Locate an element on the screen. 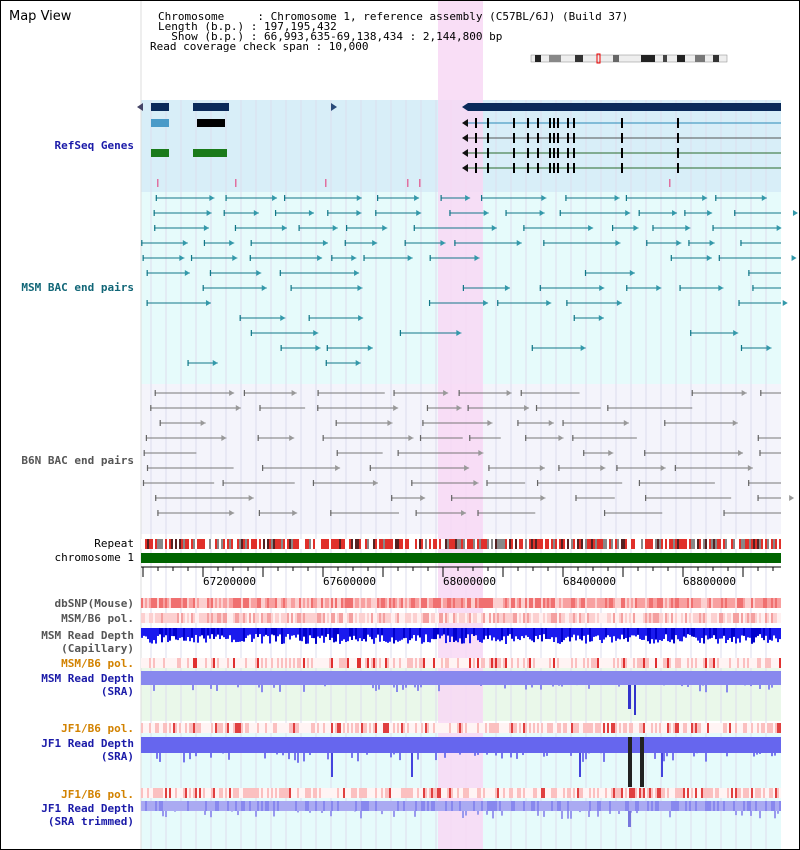 The height and width of the screenshot is (850, 800). track-label-jf1-b6-pol-2: JF1/B6 pol. is located at coordinates (97, 794).